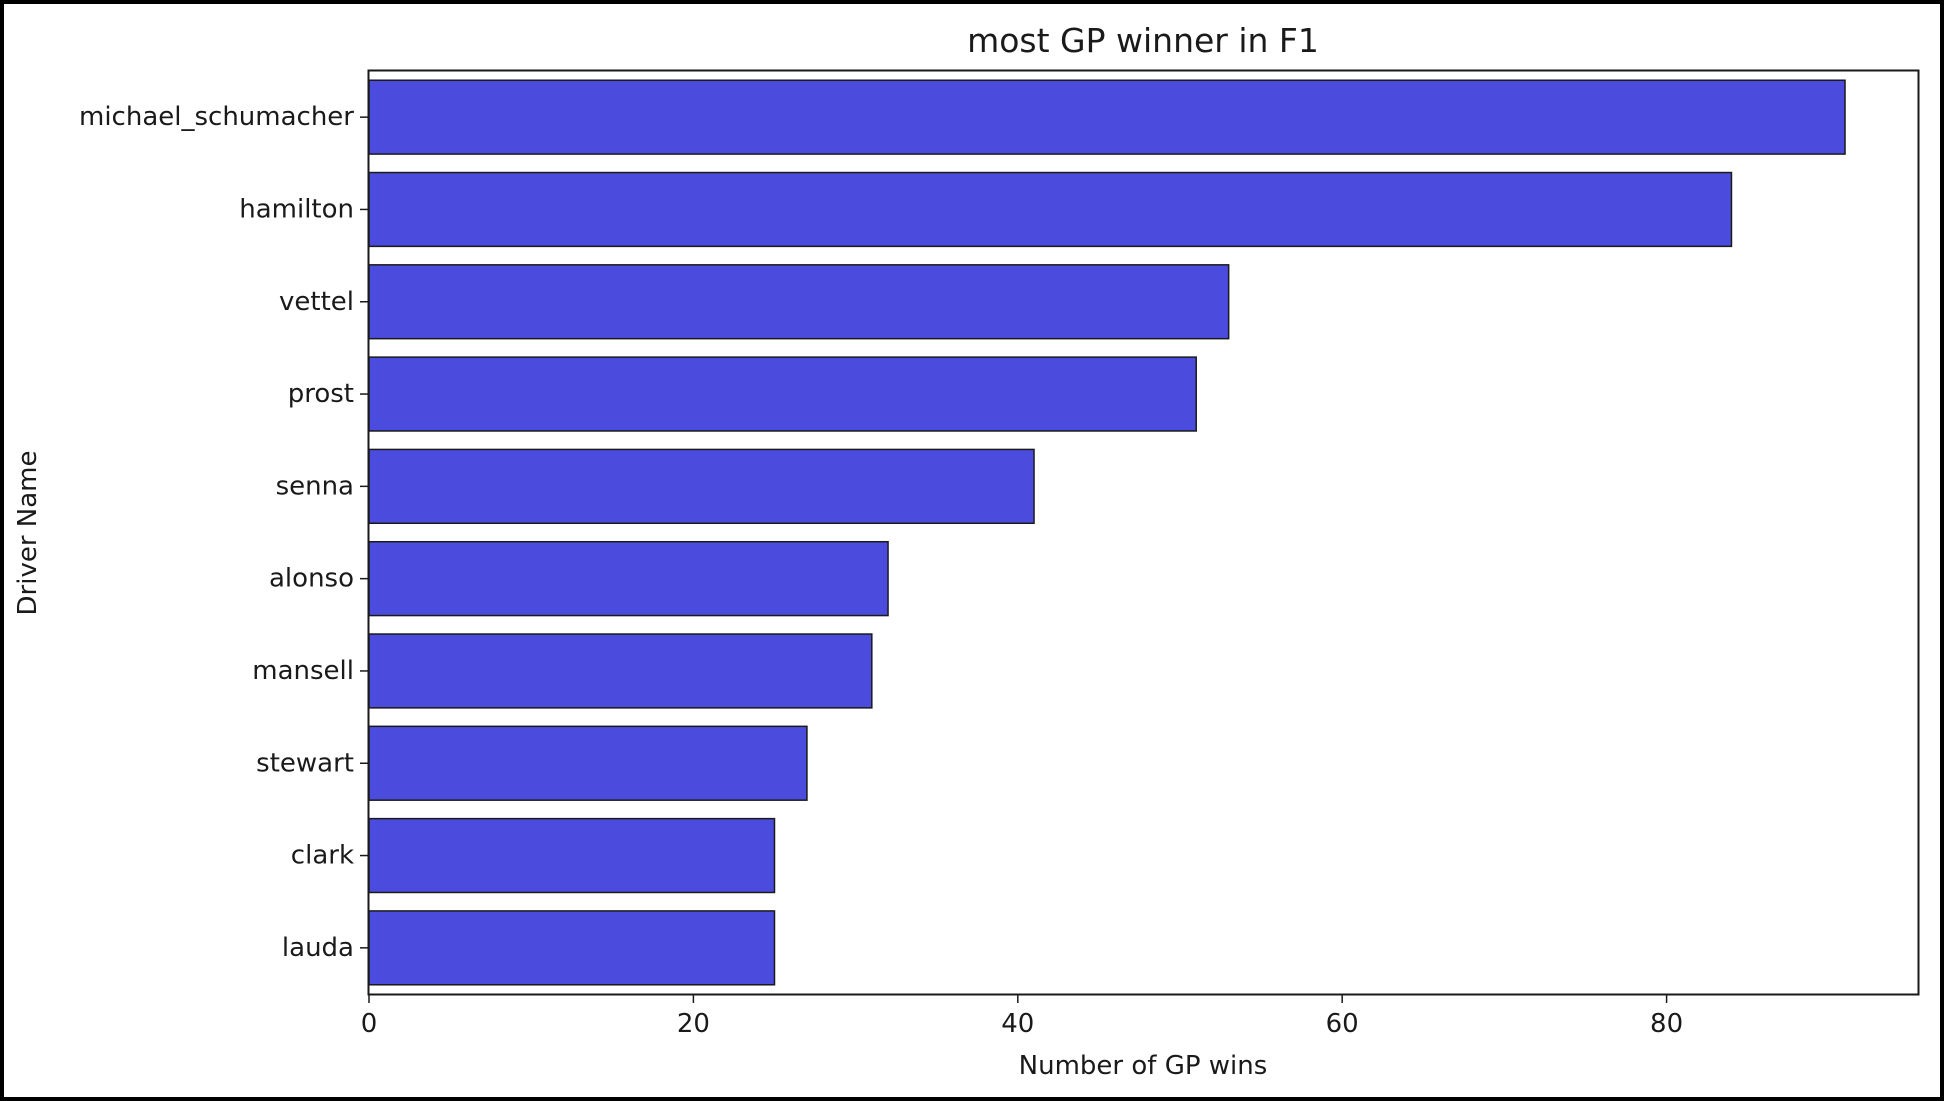  Describe the element at coordinates (311, 579) in the screenshot. I see `y-tick-label: alonso` at that location.